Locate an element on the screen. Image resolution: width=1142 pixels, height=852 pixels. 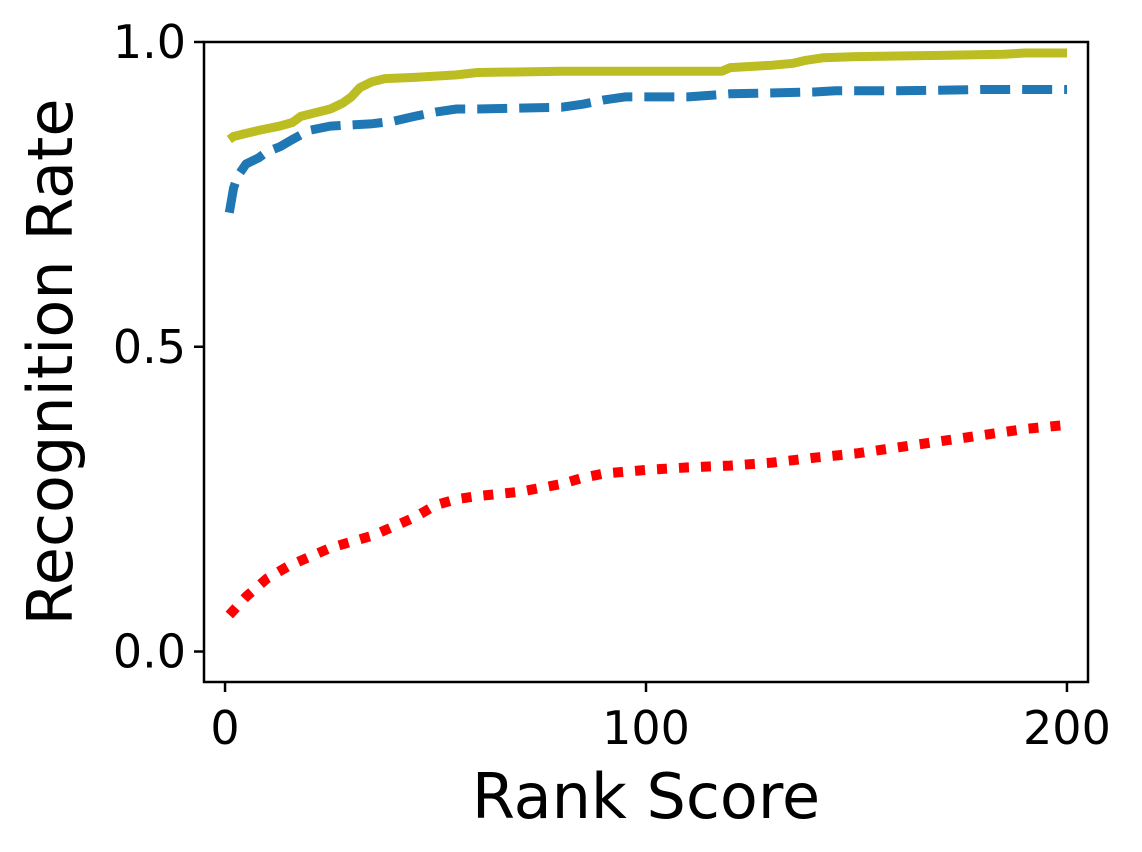
x-axis-label: Rank Score is located at coordinates (646, 796).